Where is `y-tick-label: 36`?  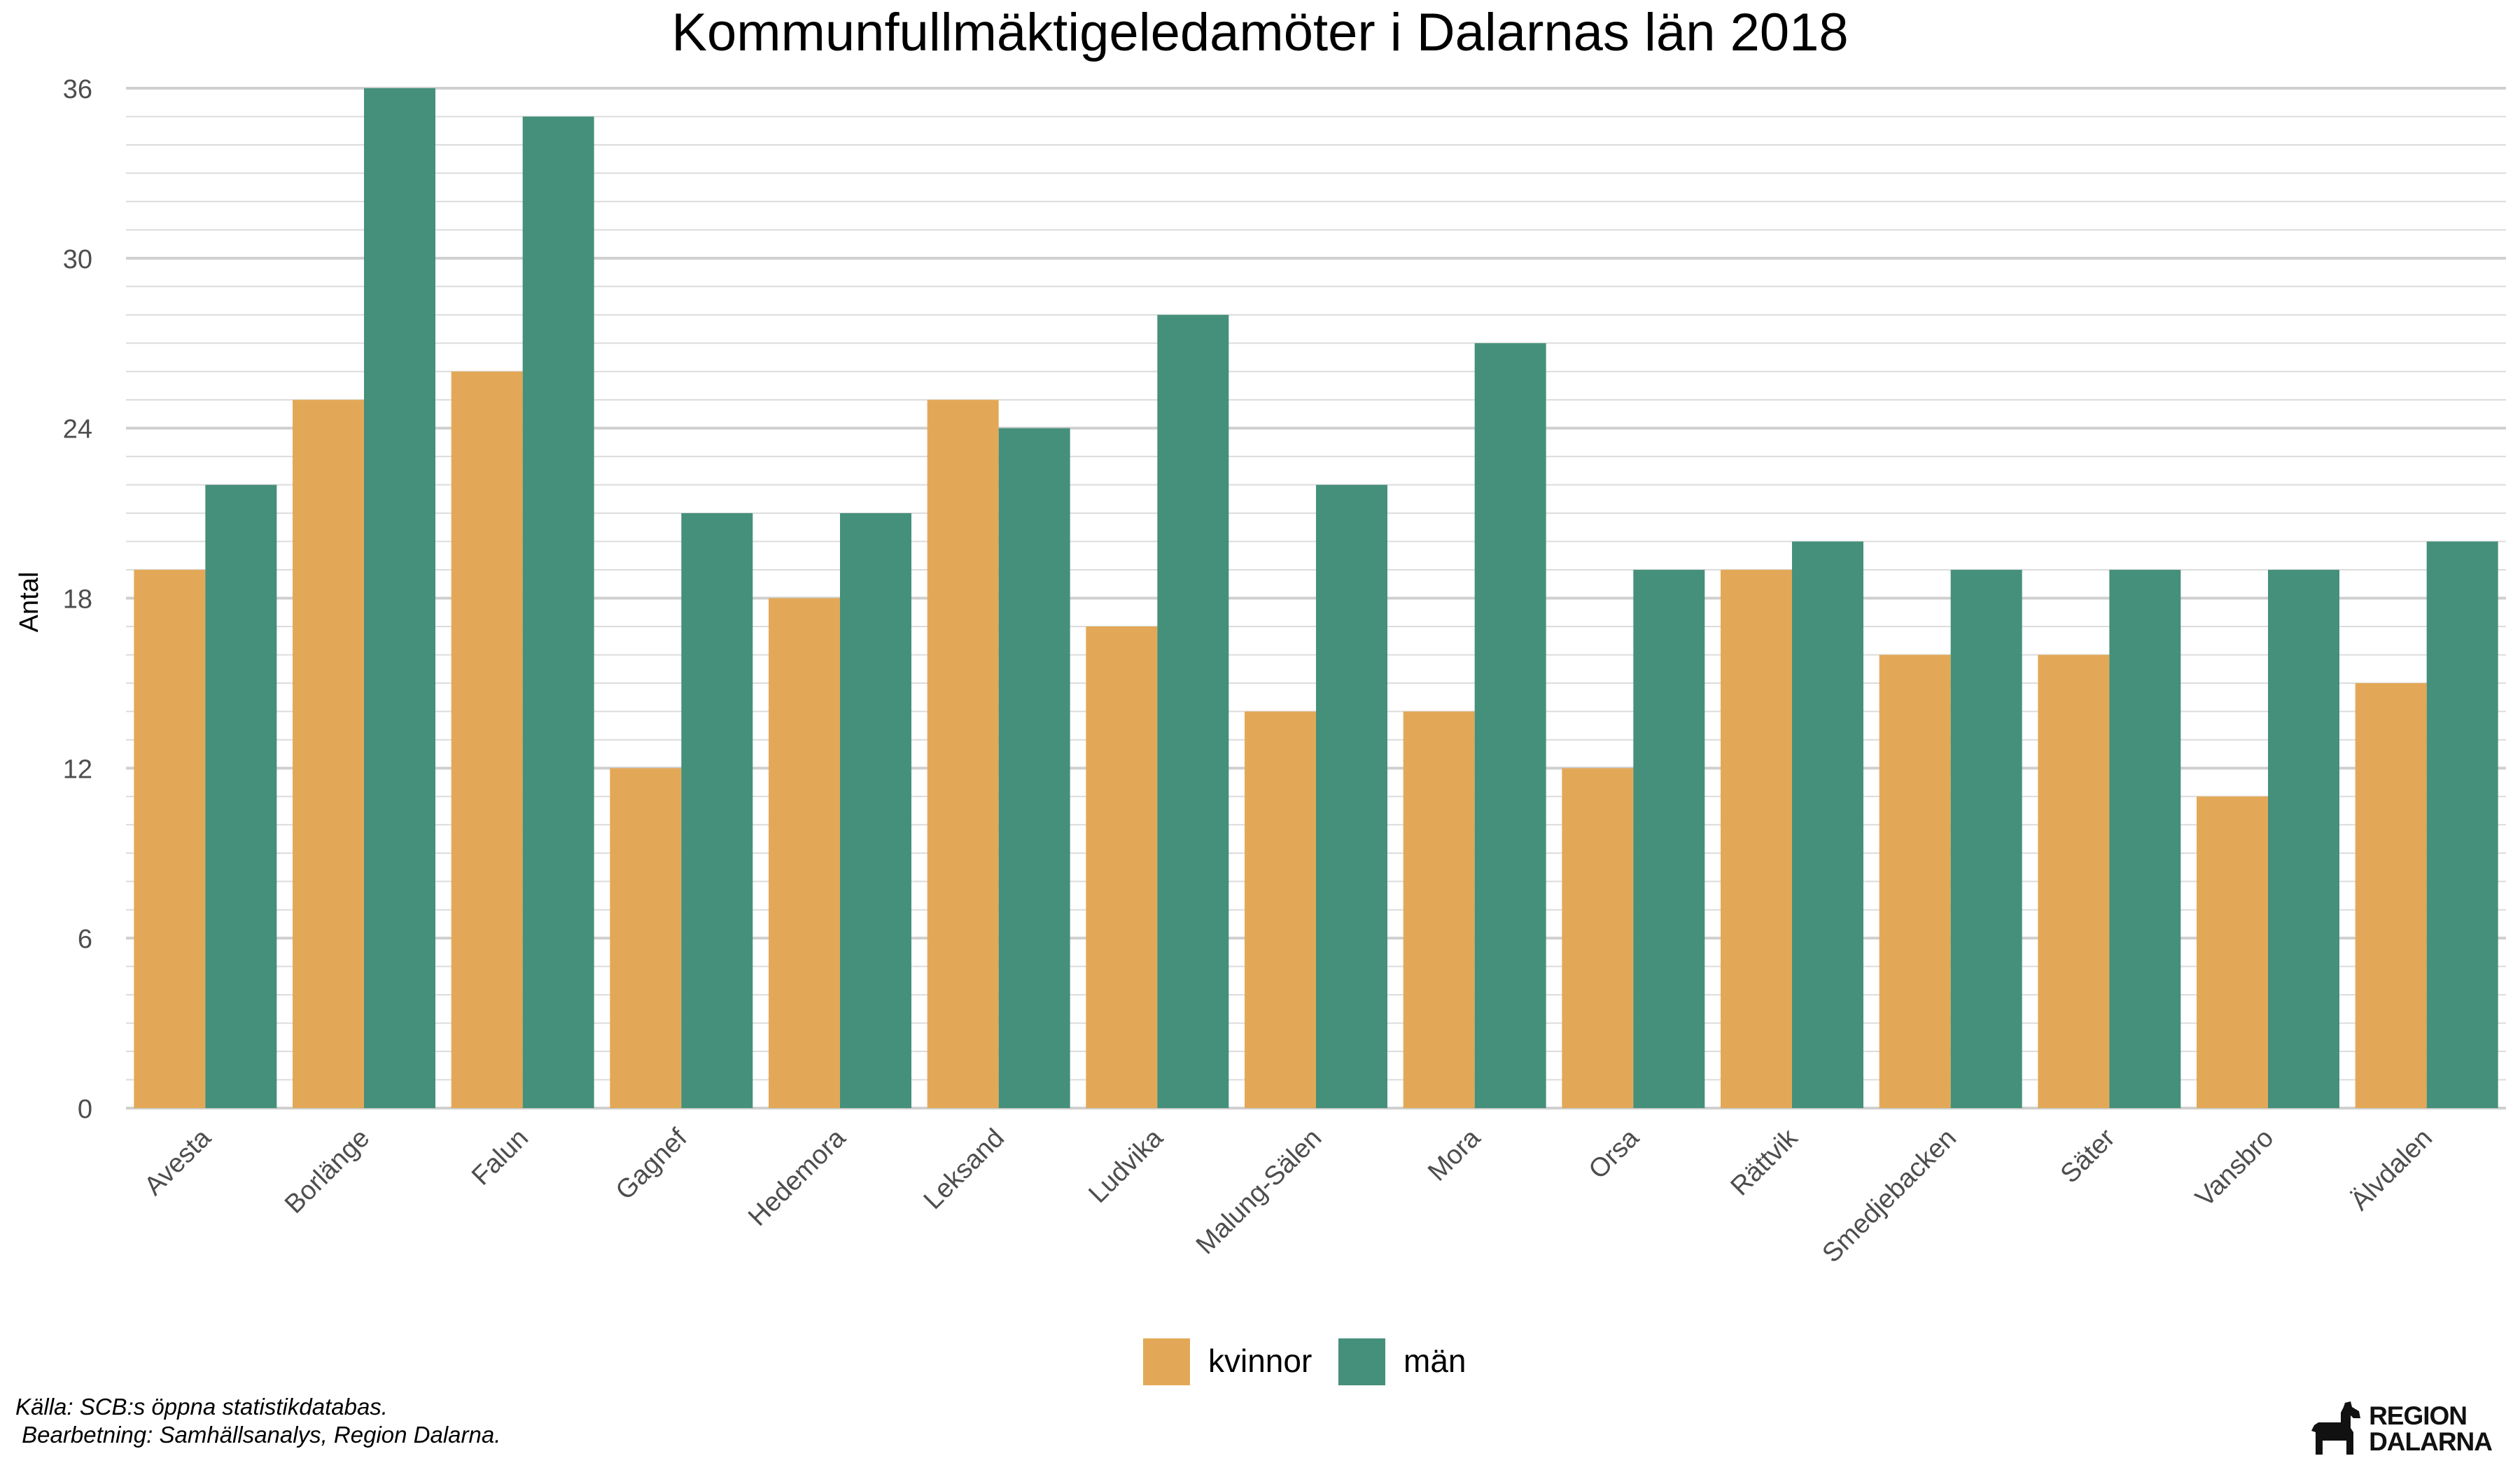
y-tick-label: 36 is located at coordinates (77, 89).